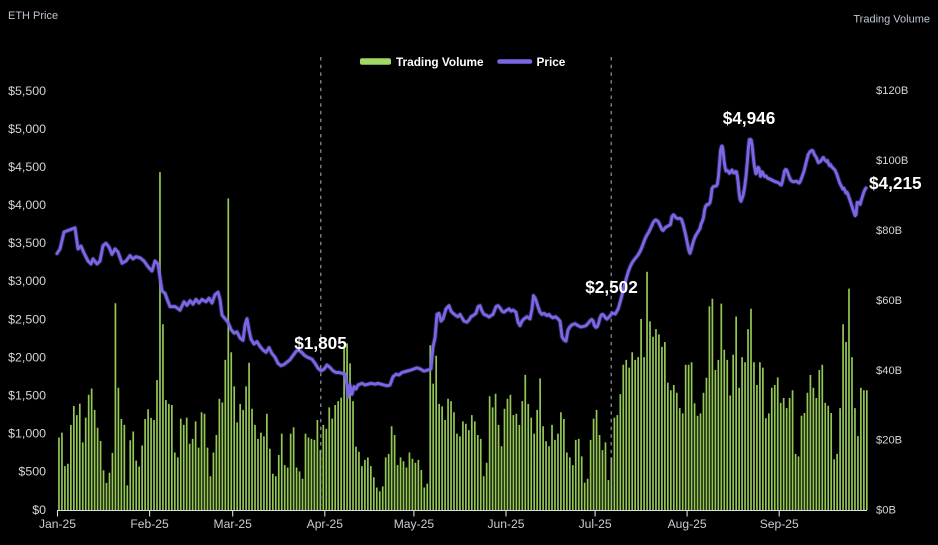  What do you see at coordinates (27, 319) in the screenshot?
I see `svg-text: $2,500` at bounding box center [27, 319].